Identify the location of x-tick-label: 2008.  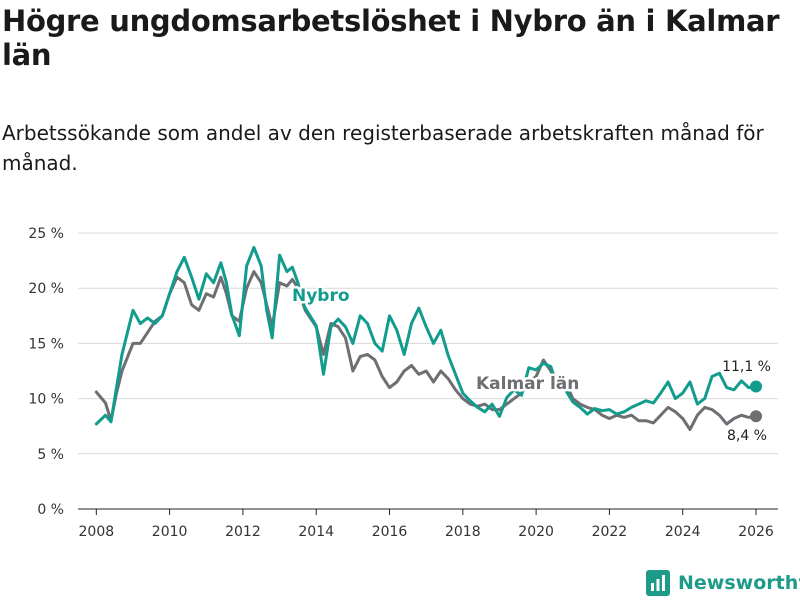
(97, 532).